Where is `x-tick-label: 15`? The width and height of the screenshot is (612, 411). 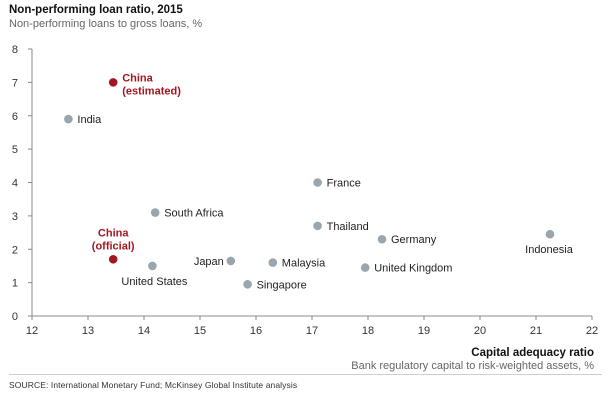
x-tick-label: 15 is located at coordinates (200, 331).